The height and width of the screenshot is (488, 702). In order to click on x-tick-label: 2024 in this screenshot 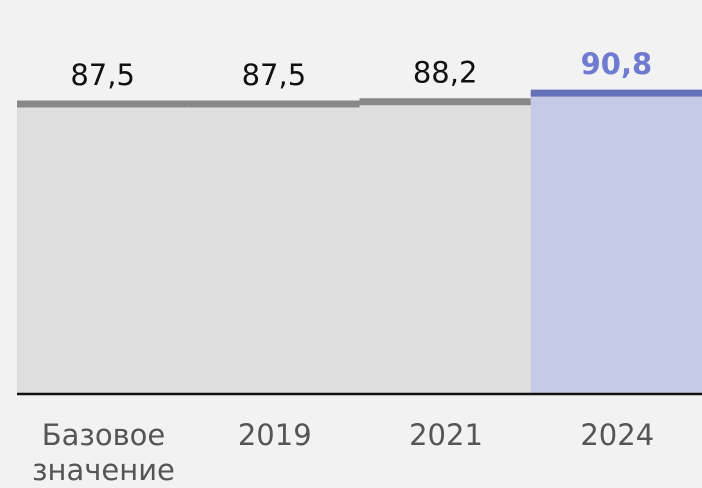, I will do `click(617, 435)`.